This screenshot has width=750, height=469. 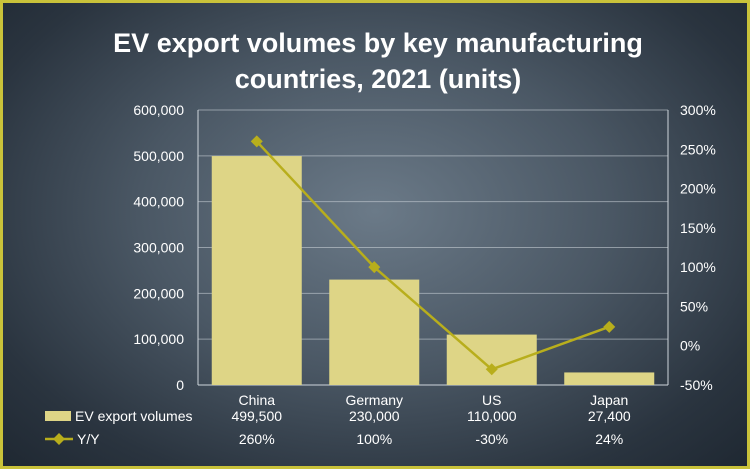 I want to click on x-tick-label: China, so click(x=256, y=400).